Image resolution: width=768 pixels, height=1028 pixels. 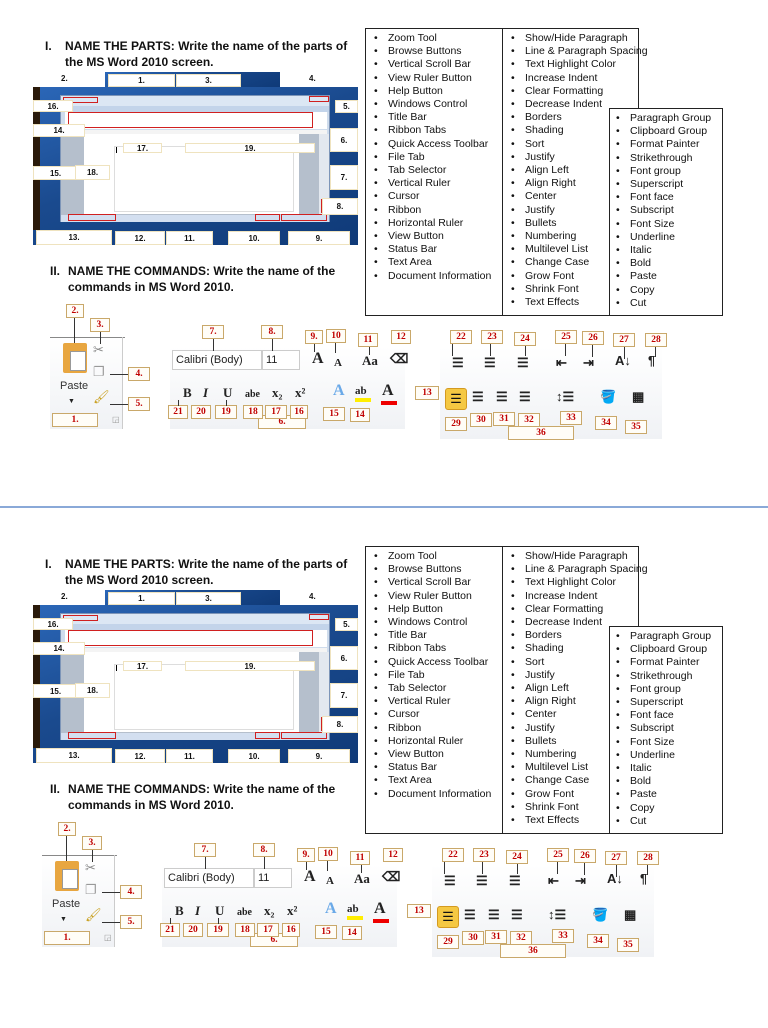 I want to click on command-label-25: 25, so click(x=566, y=337).